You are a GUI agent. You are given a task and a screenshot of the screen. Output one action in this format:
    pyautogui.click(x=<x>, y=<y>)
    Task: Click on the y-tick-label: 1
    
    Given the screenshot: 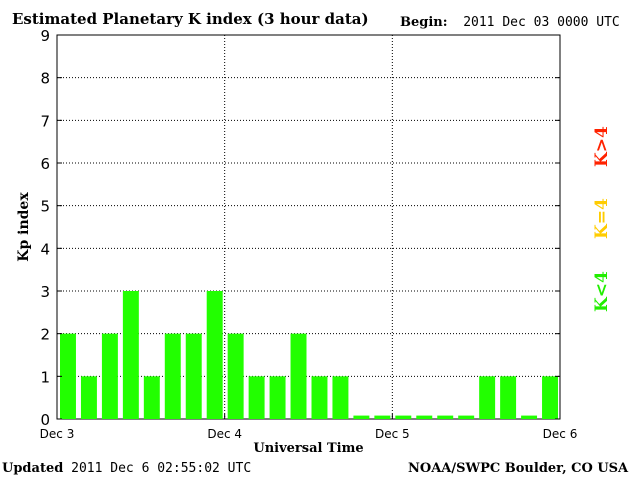 What is the action you would take?
    pyautogui.click(x=45, y=377)
    